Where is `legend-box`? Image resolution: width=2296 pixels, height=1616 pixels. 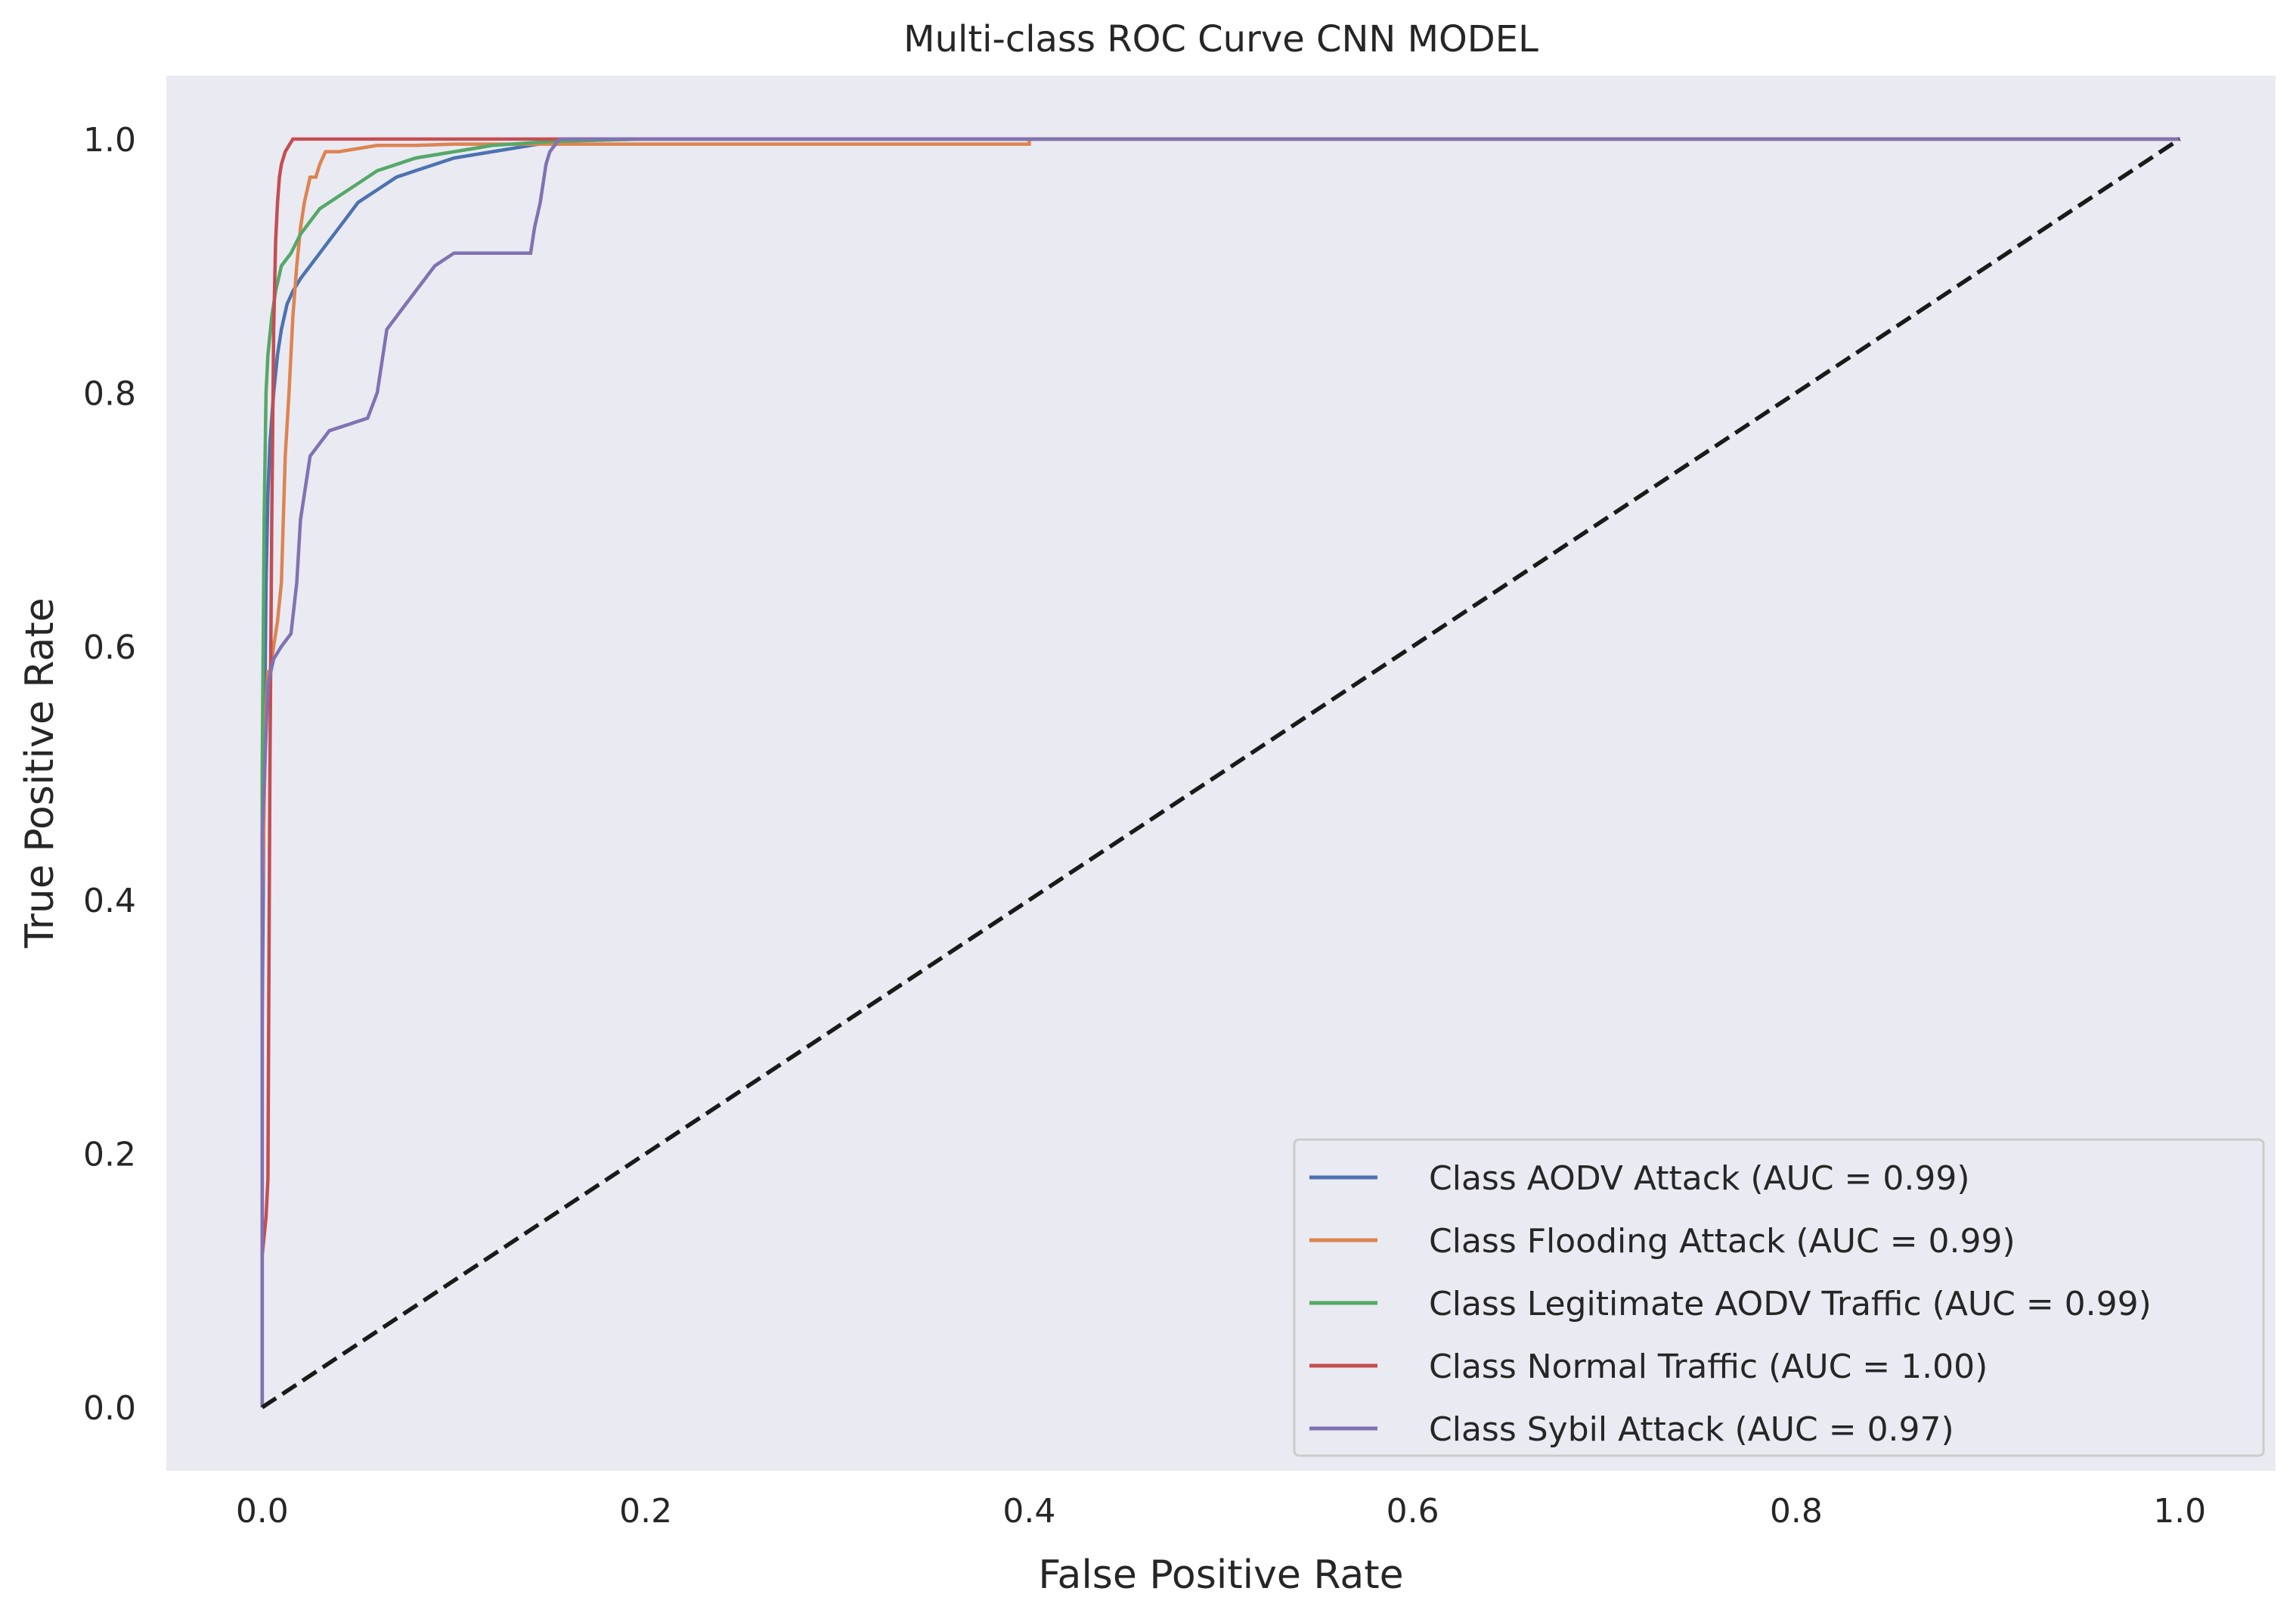 legend-box is located at coordinates (1779, 1297).